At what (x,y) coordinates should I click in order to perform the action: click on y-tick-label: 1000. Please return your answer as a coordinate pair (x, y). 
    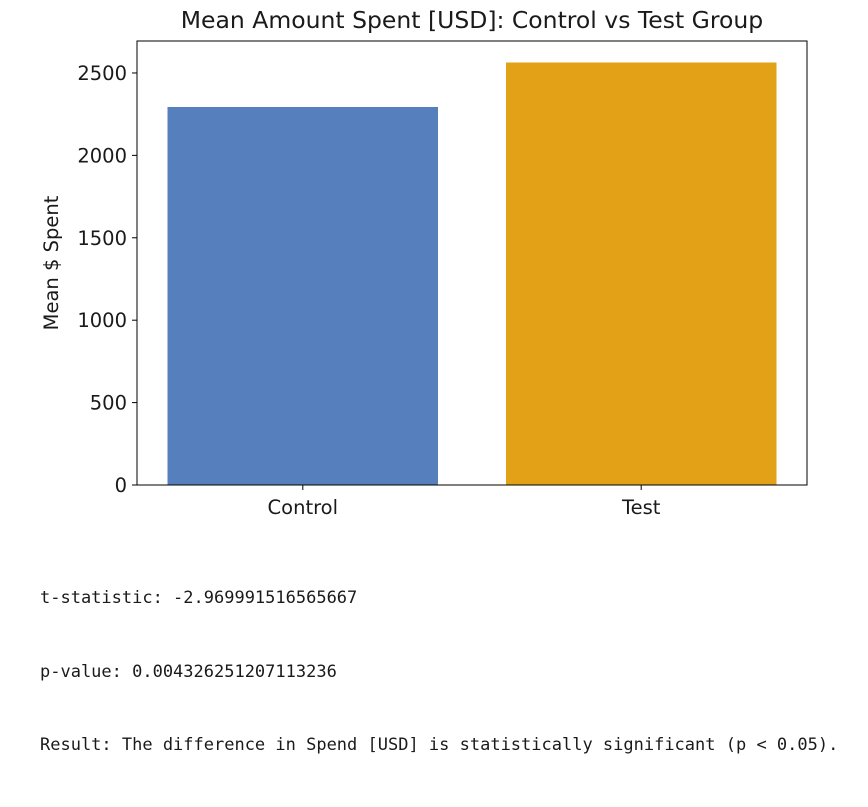
    Looking at the image, I should click on (102, 320).